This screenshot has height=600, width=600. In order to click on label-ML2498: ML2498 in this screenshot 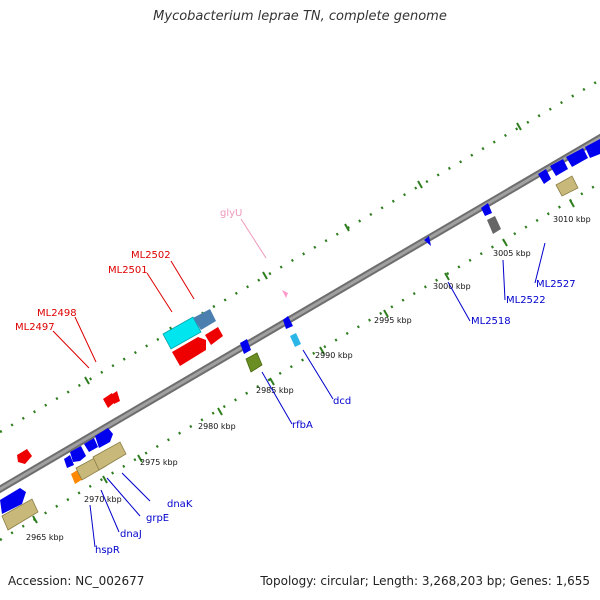, I will do `click(57, 313)`.